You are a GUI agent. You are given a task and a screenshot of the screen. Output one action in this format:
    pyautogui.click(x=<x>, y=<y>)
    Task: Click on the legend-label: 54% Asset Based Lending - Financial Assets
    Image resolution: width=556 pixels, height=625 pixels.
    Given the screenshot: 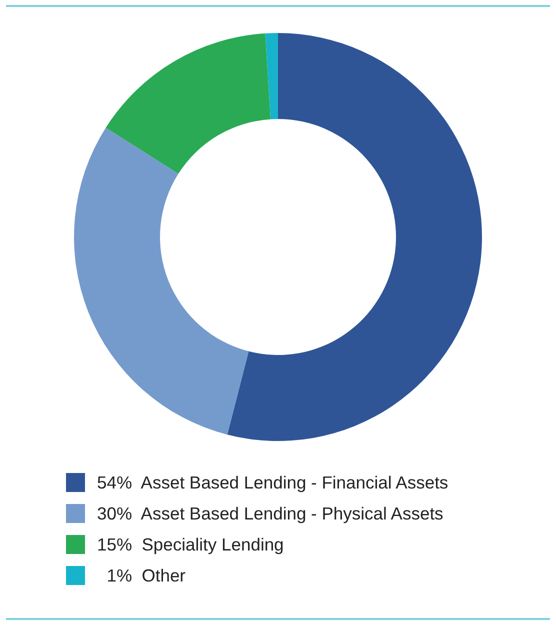 What is the action you would take?
    pyautogui.click(x=272, y=482)
    